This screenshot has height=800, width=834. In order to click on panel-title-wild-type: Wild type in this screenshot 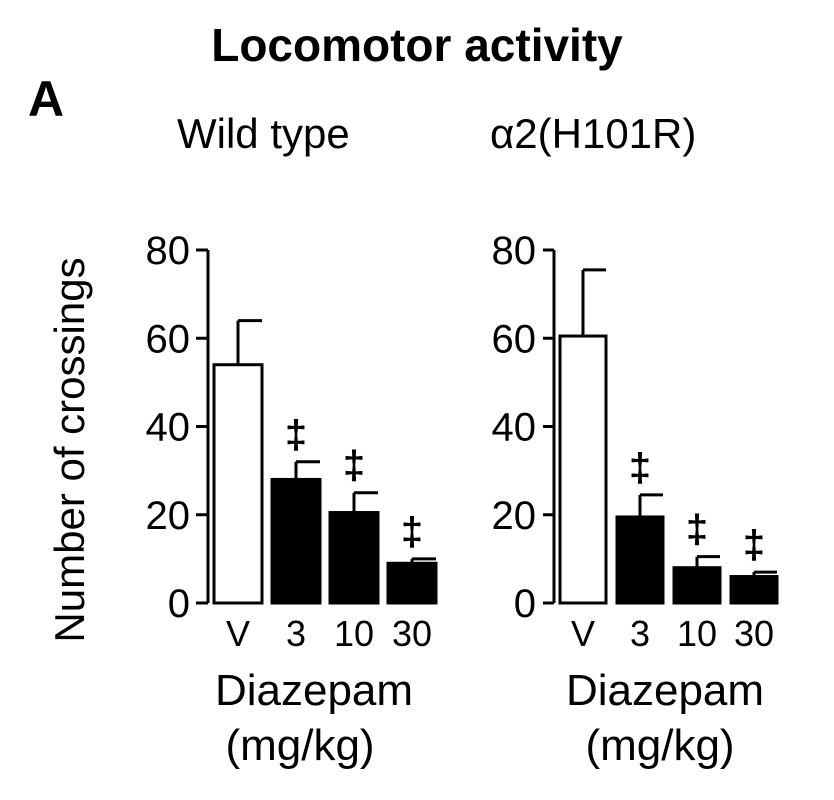, I will do `click(263, 133)`.